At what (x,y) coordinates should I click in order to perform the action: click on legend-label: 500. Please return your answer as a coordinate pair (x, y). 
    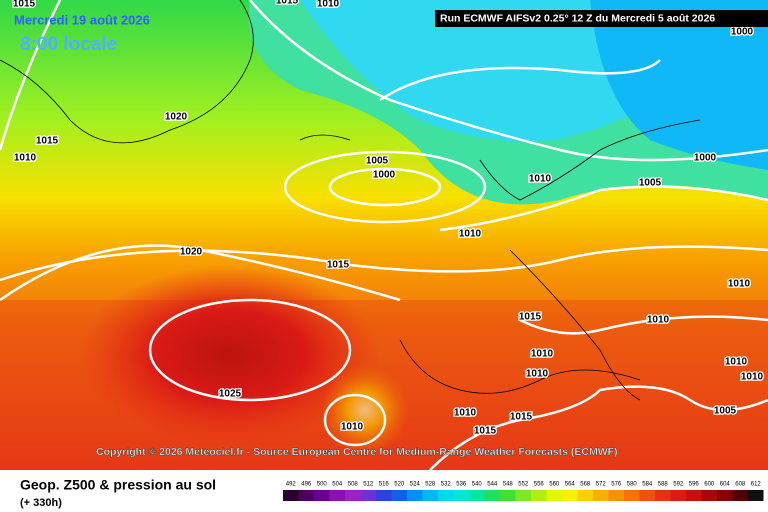
    Looking at the image, I should click on (322, 485).